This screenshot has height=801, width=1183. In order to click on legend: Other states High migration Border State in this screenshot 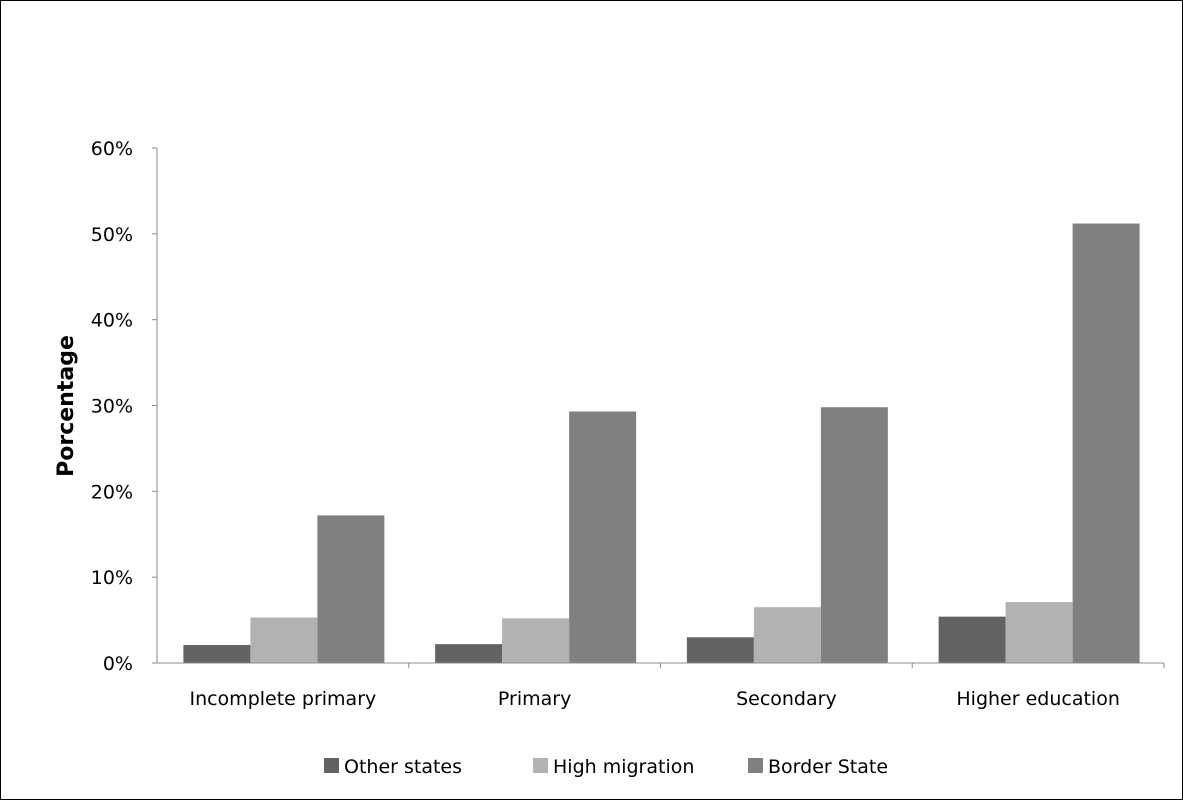, I will do `click(606, 767)`.